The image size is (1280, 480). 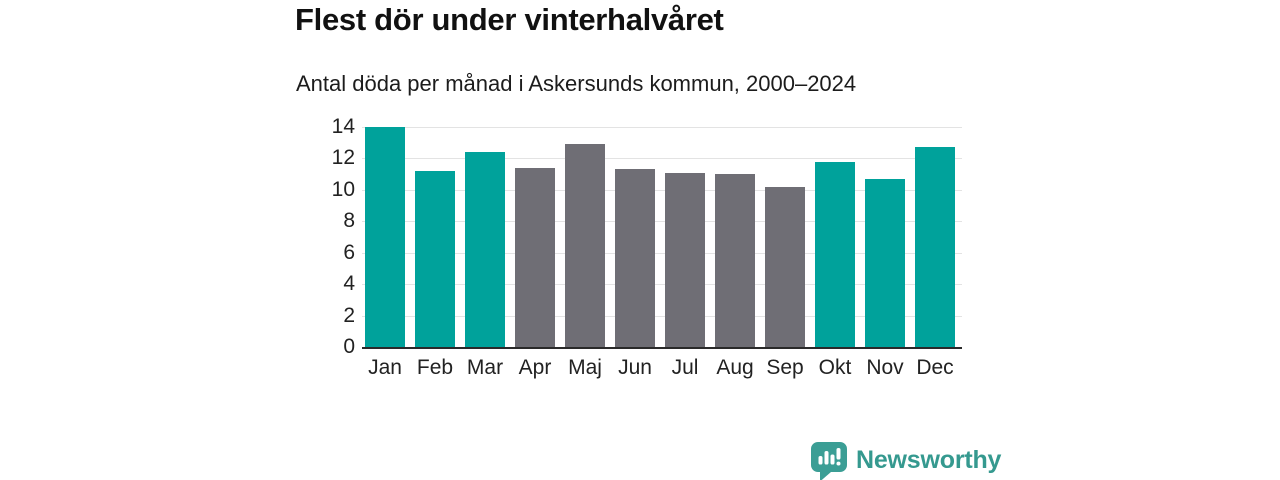 I want to click on bar-jan, so click(x=385, y=237).